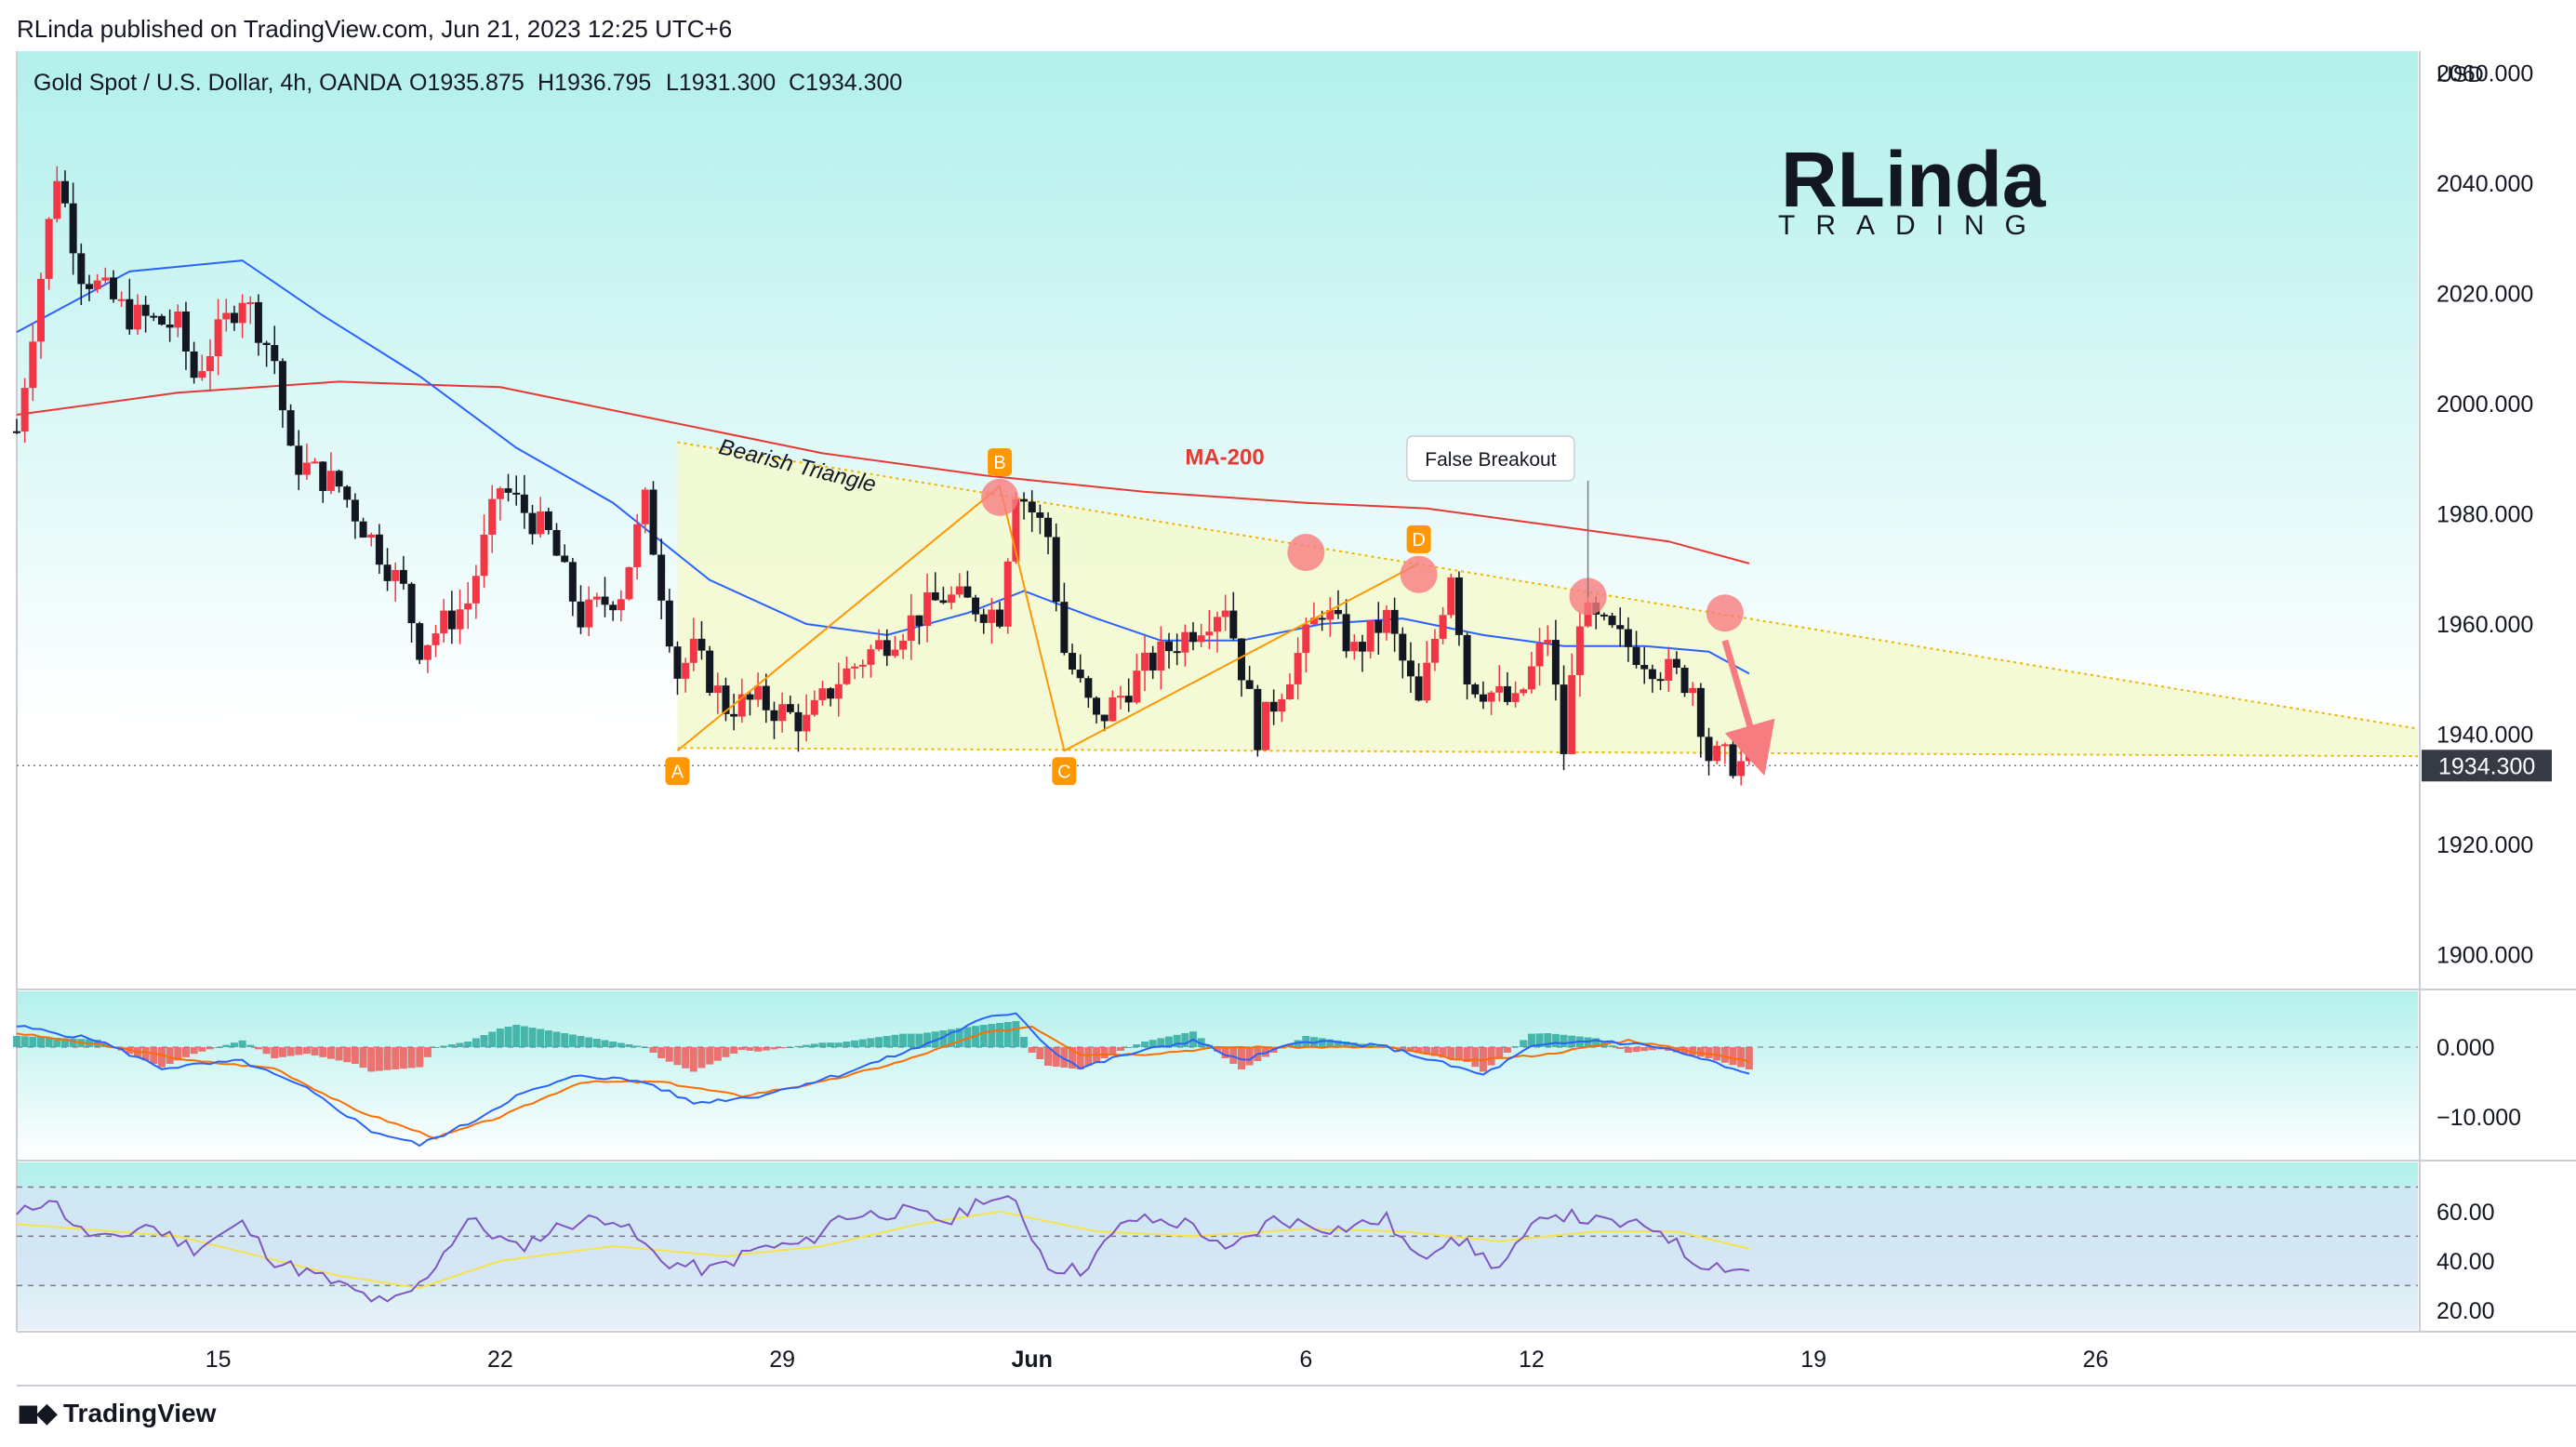  I want to click on triangle-top-line, so click(1548, 585).